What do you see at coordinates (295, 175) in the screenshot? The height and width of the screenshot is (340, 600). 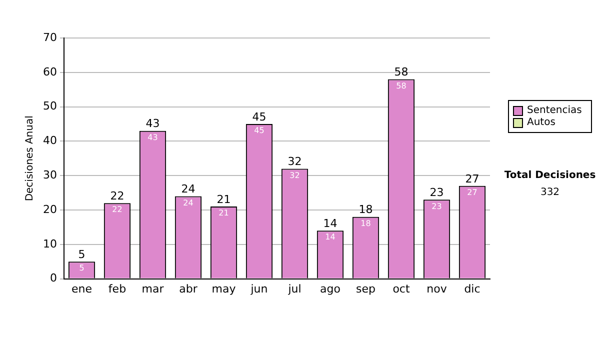 I see `data-label: 32` at bounding box center [295, 175].